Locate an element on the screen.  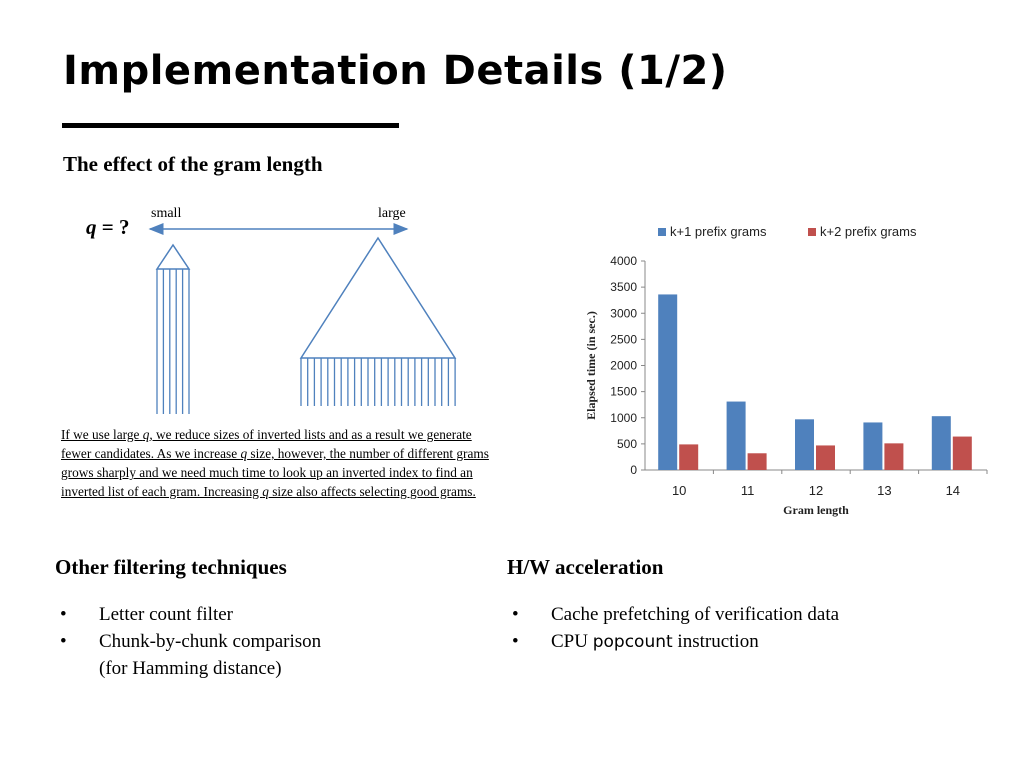
list-item-text: instruction is located at coordinates (715, 641).